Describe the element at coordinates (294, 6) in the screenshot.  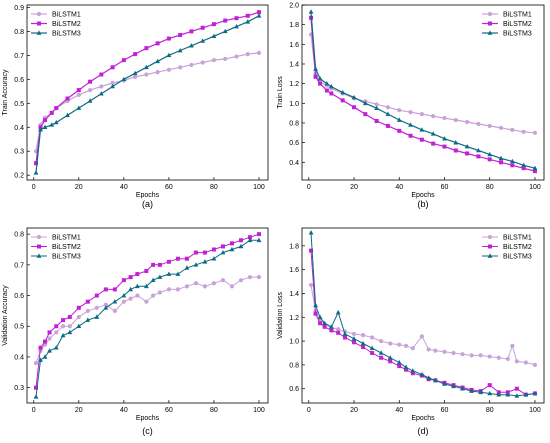
I see `y-tick-label: 2.0` at that location.